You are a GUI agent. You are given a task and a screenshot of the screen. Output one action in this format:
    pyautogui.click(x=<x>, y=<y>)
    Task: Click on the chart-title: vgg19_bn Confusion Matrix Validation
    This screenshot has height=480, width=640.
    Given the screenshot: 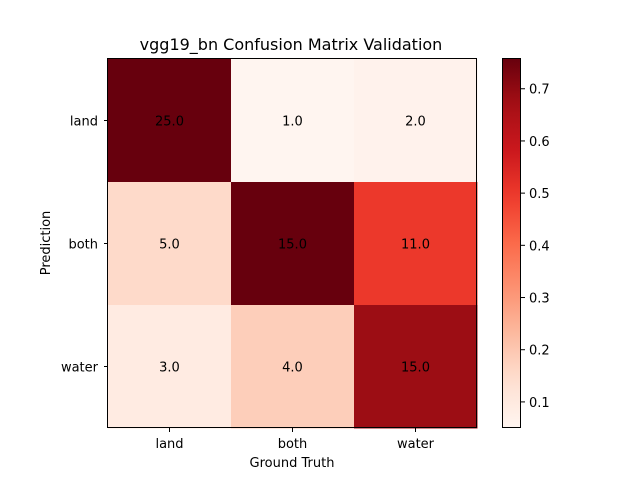 What is the action you would take?
    pyautogui.click(x=291, y=45)
    